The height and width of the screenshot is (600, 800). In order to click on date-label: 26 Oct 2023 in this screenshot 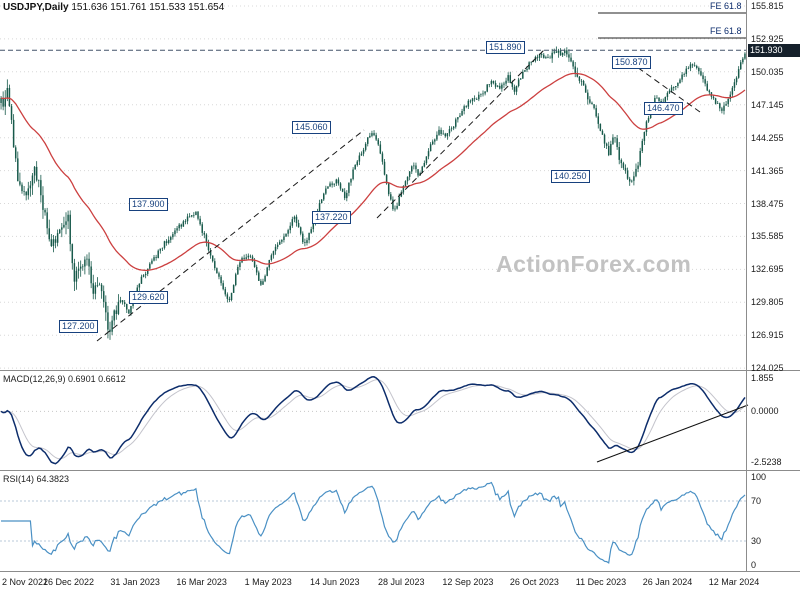, I will do `click(534, 582)`.